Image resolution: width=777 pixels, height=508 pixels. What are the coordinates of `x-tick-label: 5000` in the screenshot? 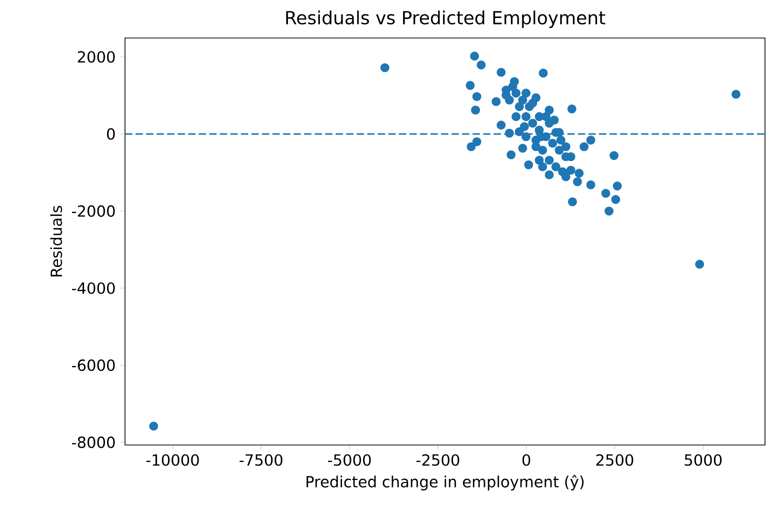 It's located at (703, 460).